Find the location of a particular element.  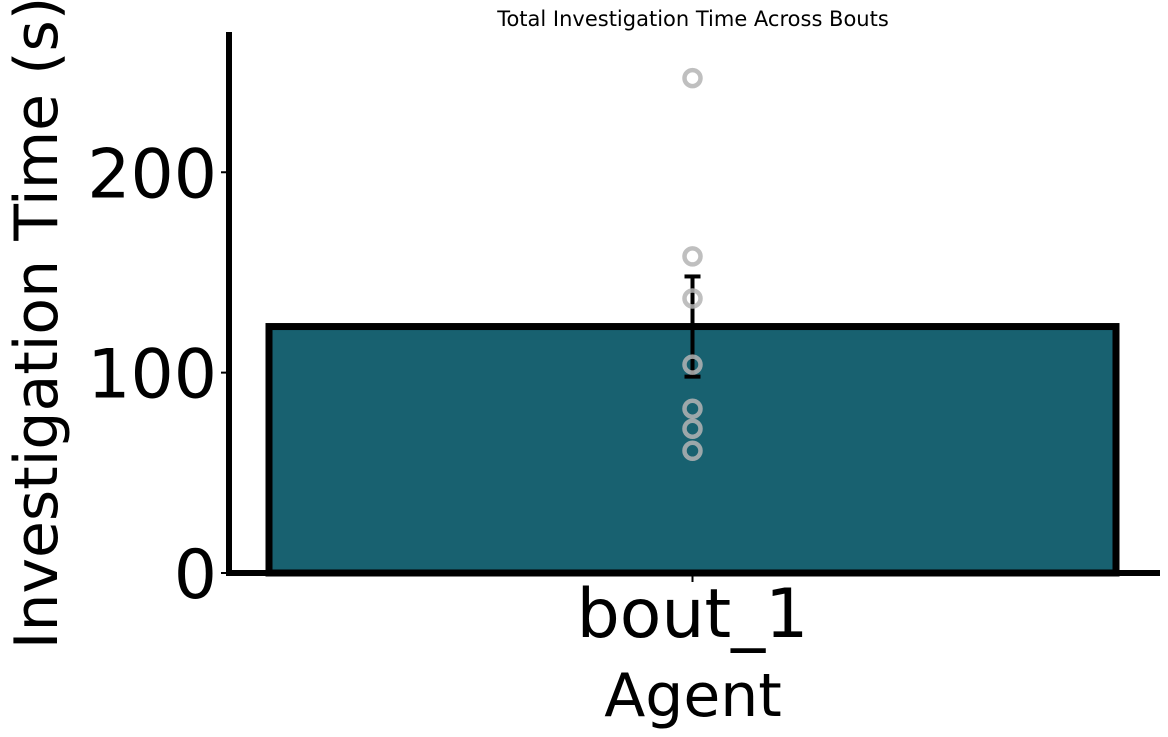

x-ticks-layer: bout_1 is located at coordinates (693, 614).